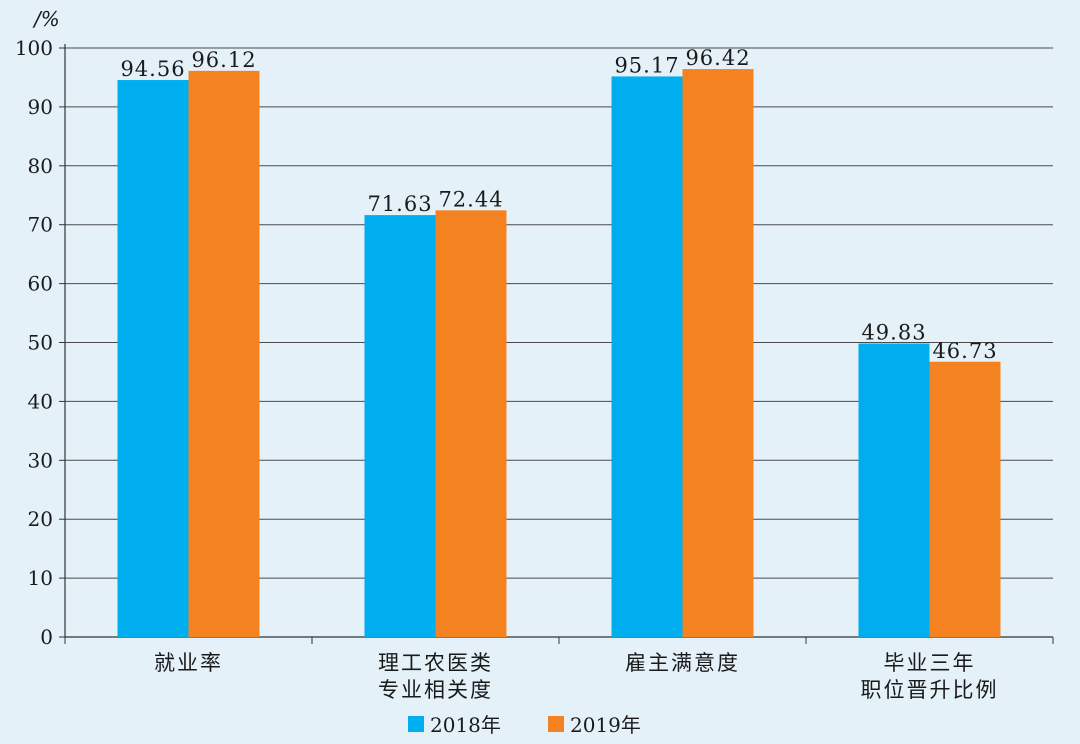  I want to click on legend: 2018年 2019年, so click(524, 725).